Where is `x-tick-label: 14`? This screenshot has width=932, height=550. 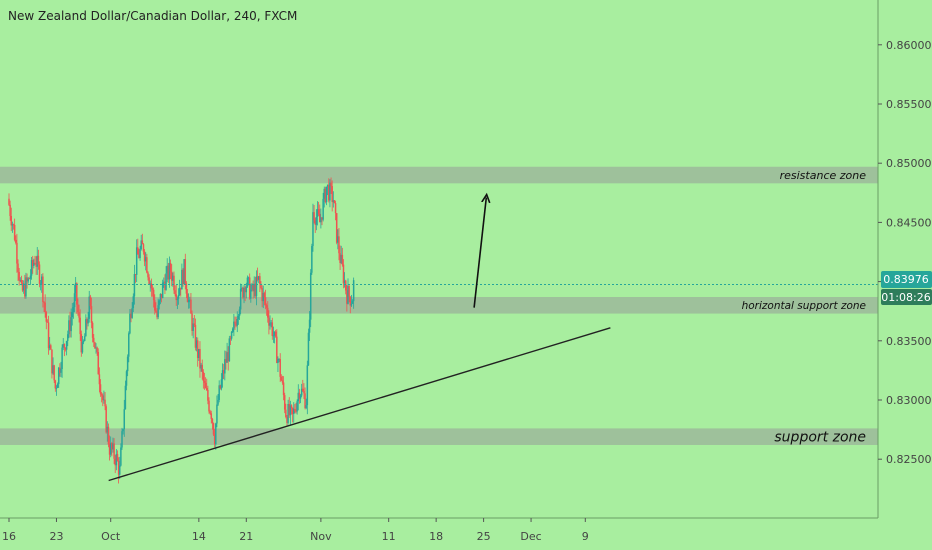 x-tick-label: 14 is located at coordinates (199, 536).